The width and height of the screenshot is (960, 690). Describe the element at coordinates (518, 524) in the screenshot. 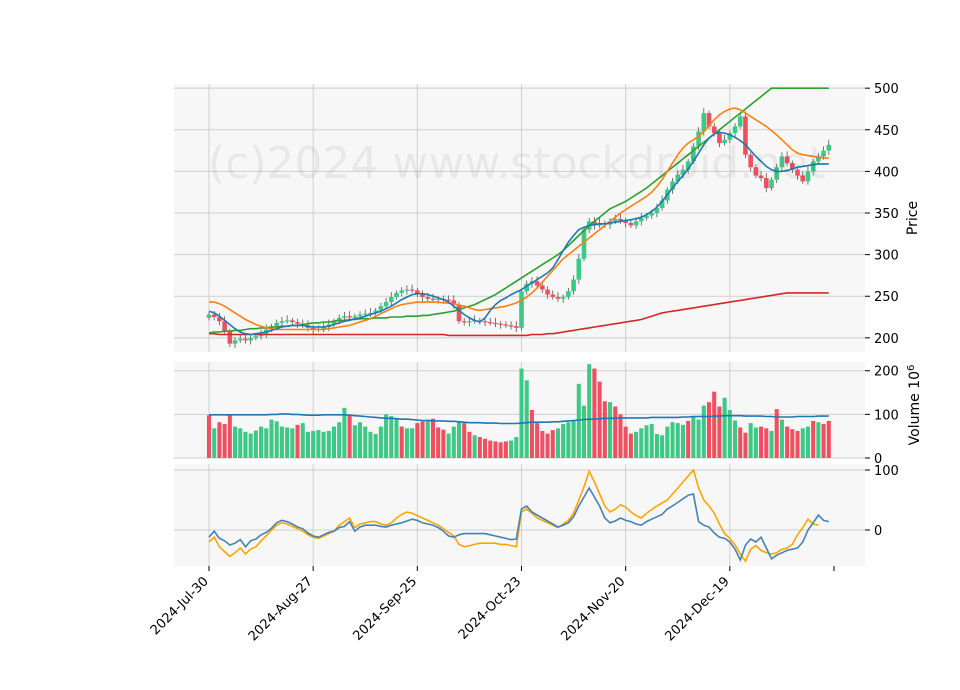

I see `oscillator-line-a` at that location.